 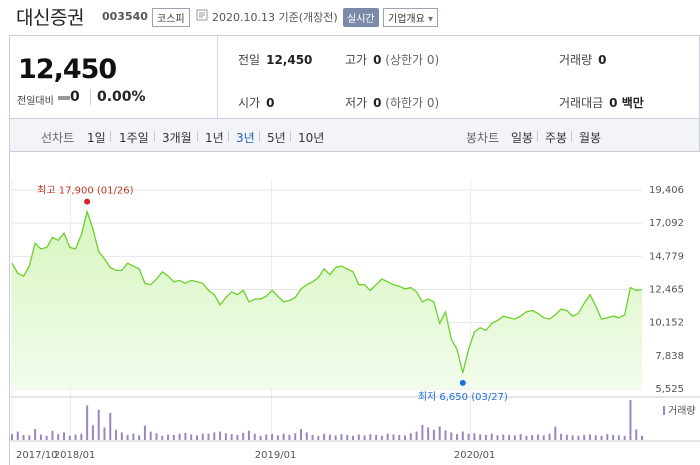 I want to click on lower-limit: (하한가 0), so click(x=412, y=103).